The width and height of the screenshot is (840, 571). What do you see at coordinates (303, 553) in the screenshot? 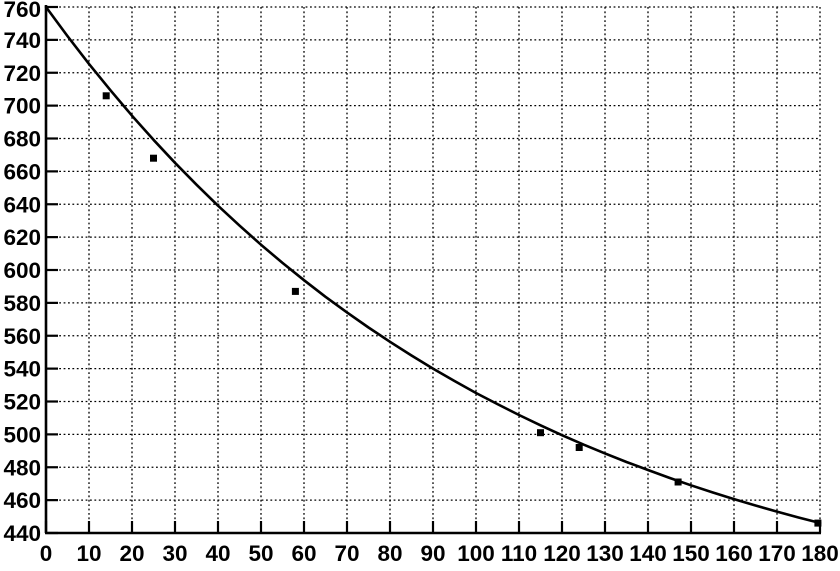
I see `x-tick-label: 60` at bounding box center [303, 553].